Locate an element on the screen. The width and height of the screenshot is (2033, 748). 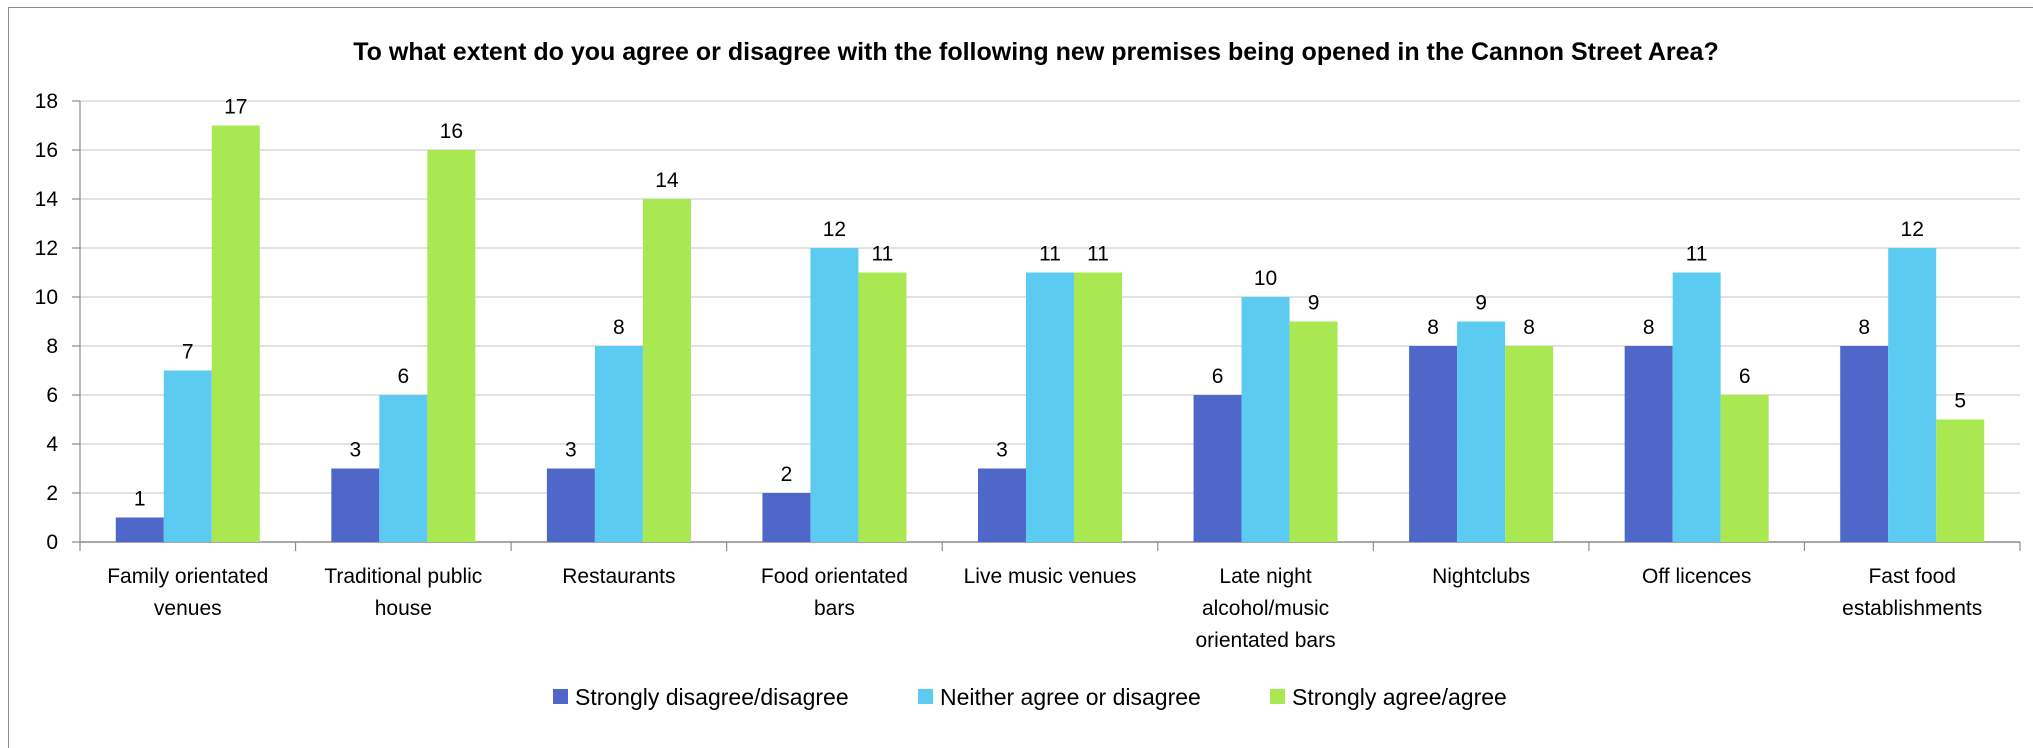
data-label: 17 is located at coordinates (235, 107).